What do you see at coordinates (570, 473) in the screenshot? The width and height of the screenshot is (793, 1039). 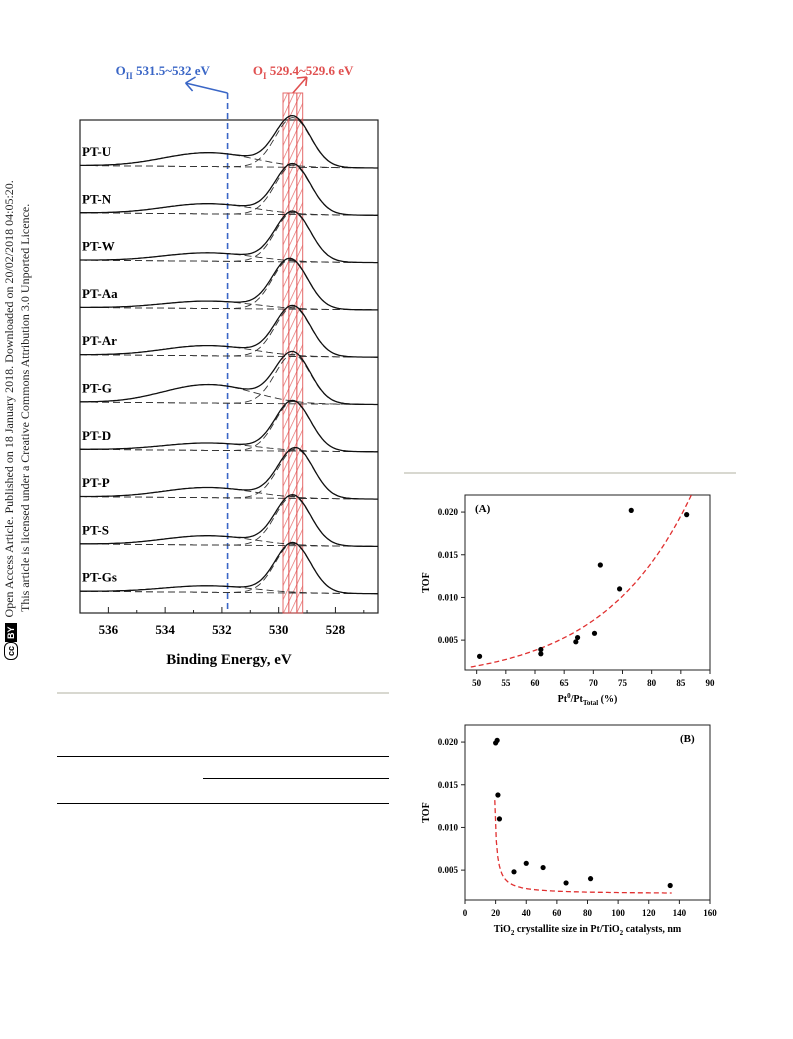 I see `right-section-divider` at bounding box center [570, 473].